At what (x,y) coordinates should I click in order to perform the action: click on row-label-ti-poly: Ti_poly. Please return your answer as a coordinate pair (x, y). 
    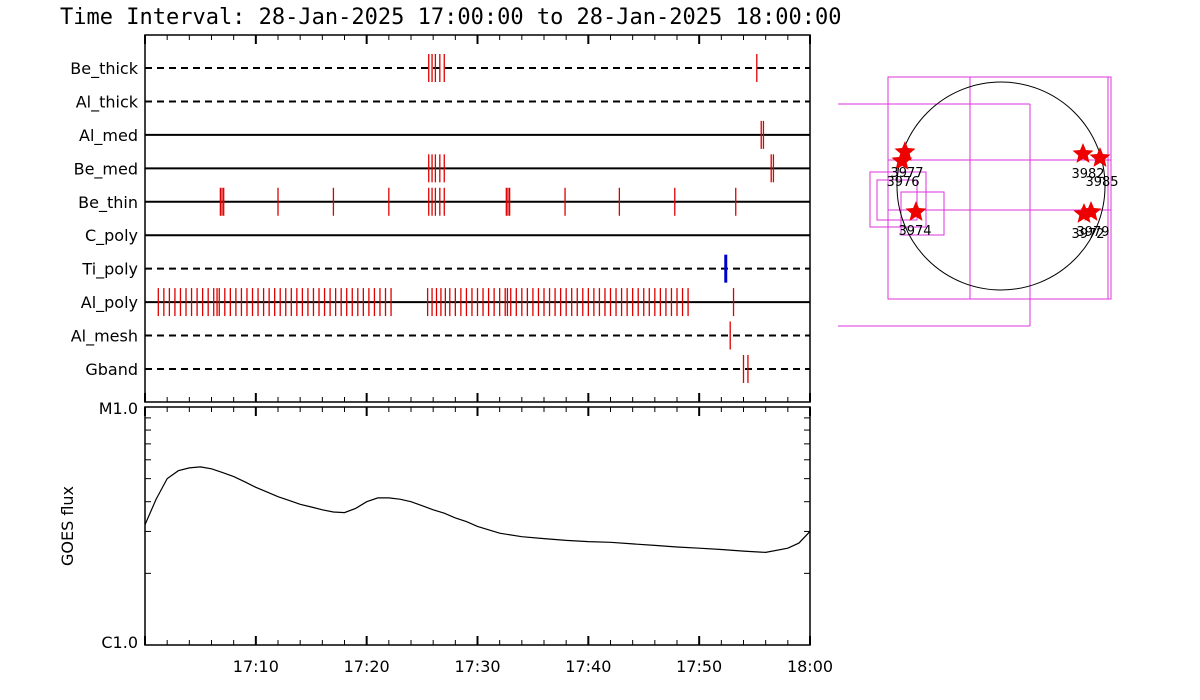
    Looking at the image, I should click on (109, 270).